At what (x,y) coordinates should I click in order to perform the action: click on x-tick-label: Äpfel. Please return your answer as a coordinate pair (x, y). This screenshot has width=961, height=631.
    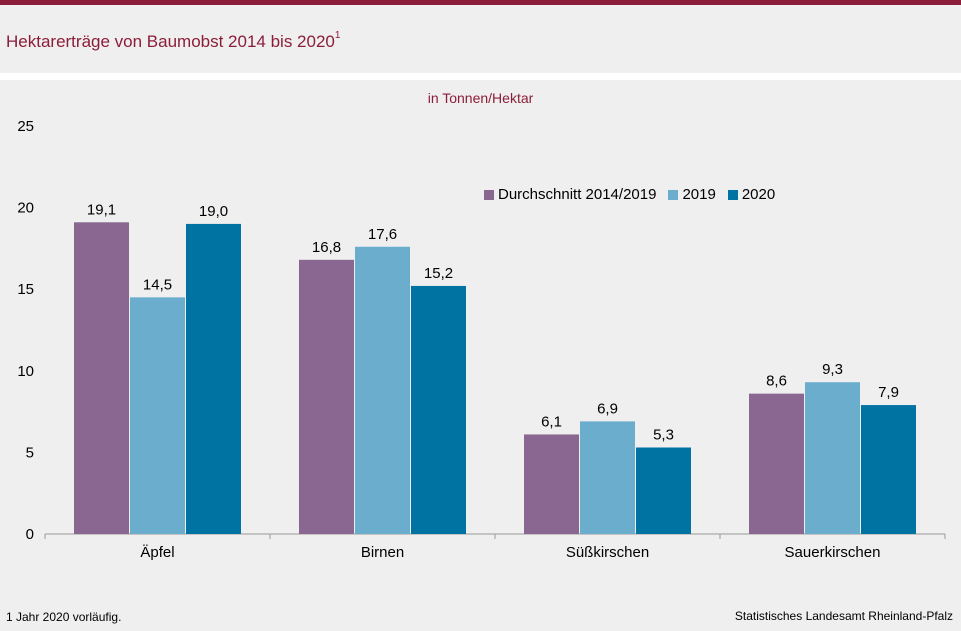
    Looking at the image, I should click on (157, 552).